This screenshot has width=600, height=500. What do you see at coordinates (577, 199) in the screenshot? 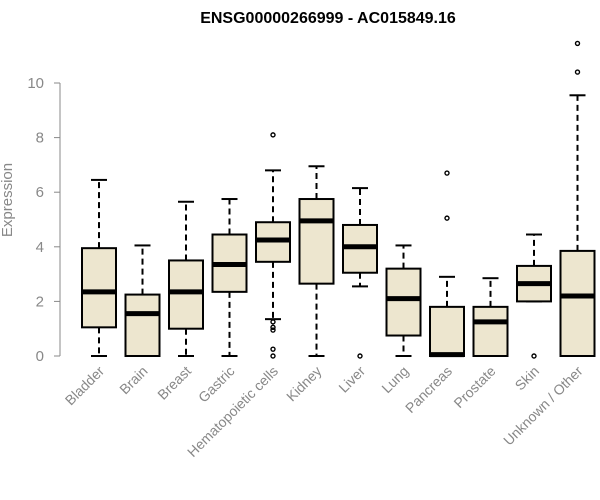
I see `box-unknown-other` at bounding box center [577, 199].